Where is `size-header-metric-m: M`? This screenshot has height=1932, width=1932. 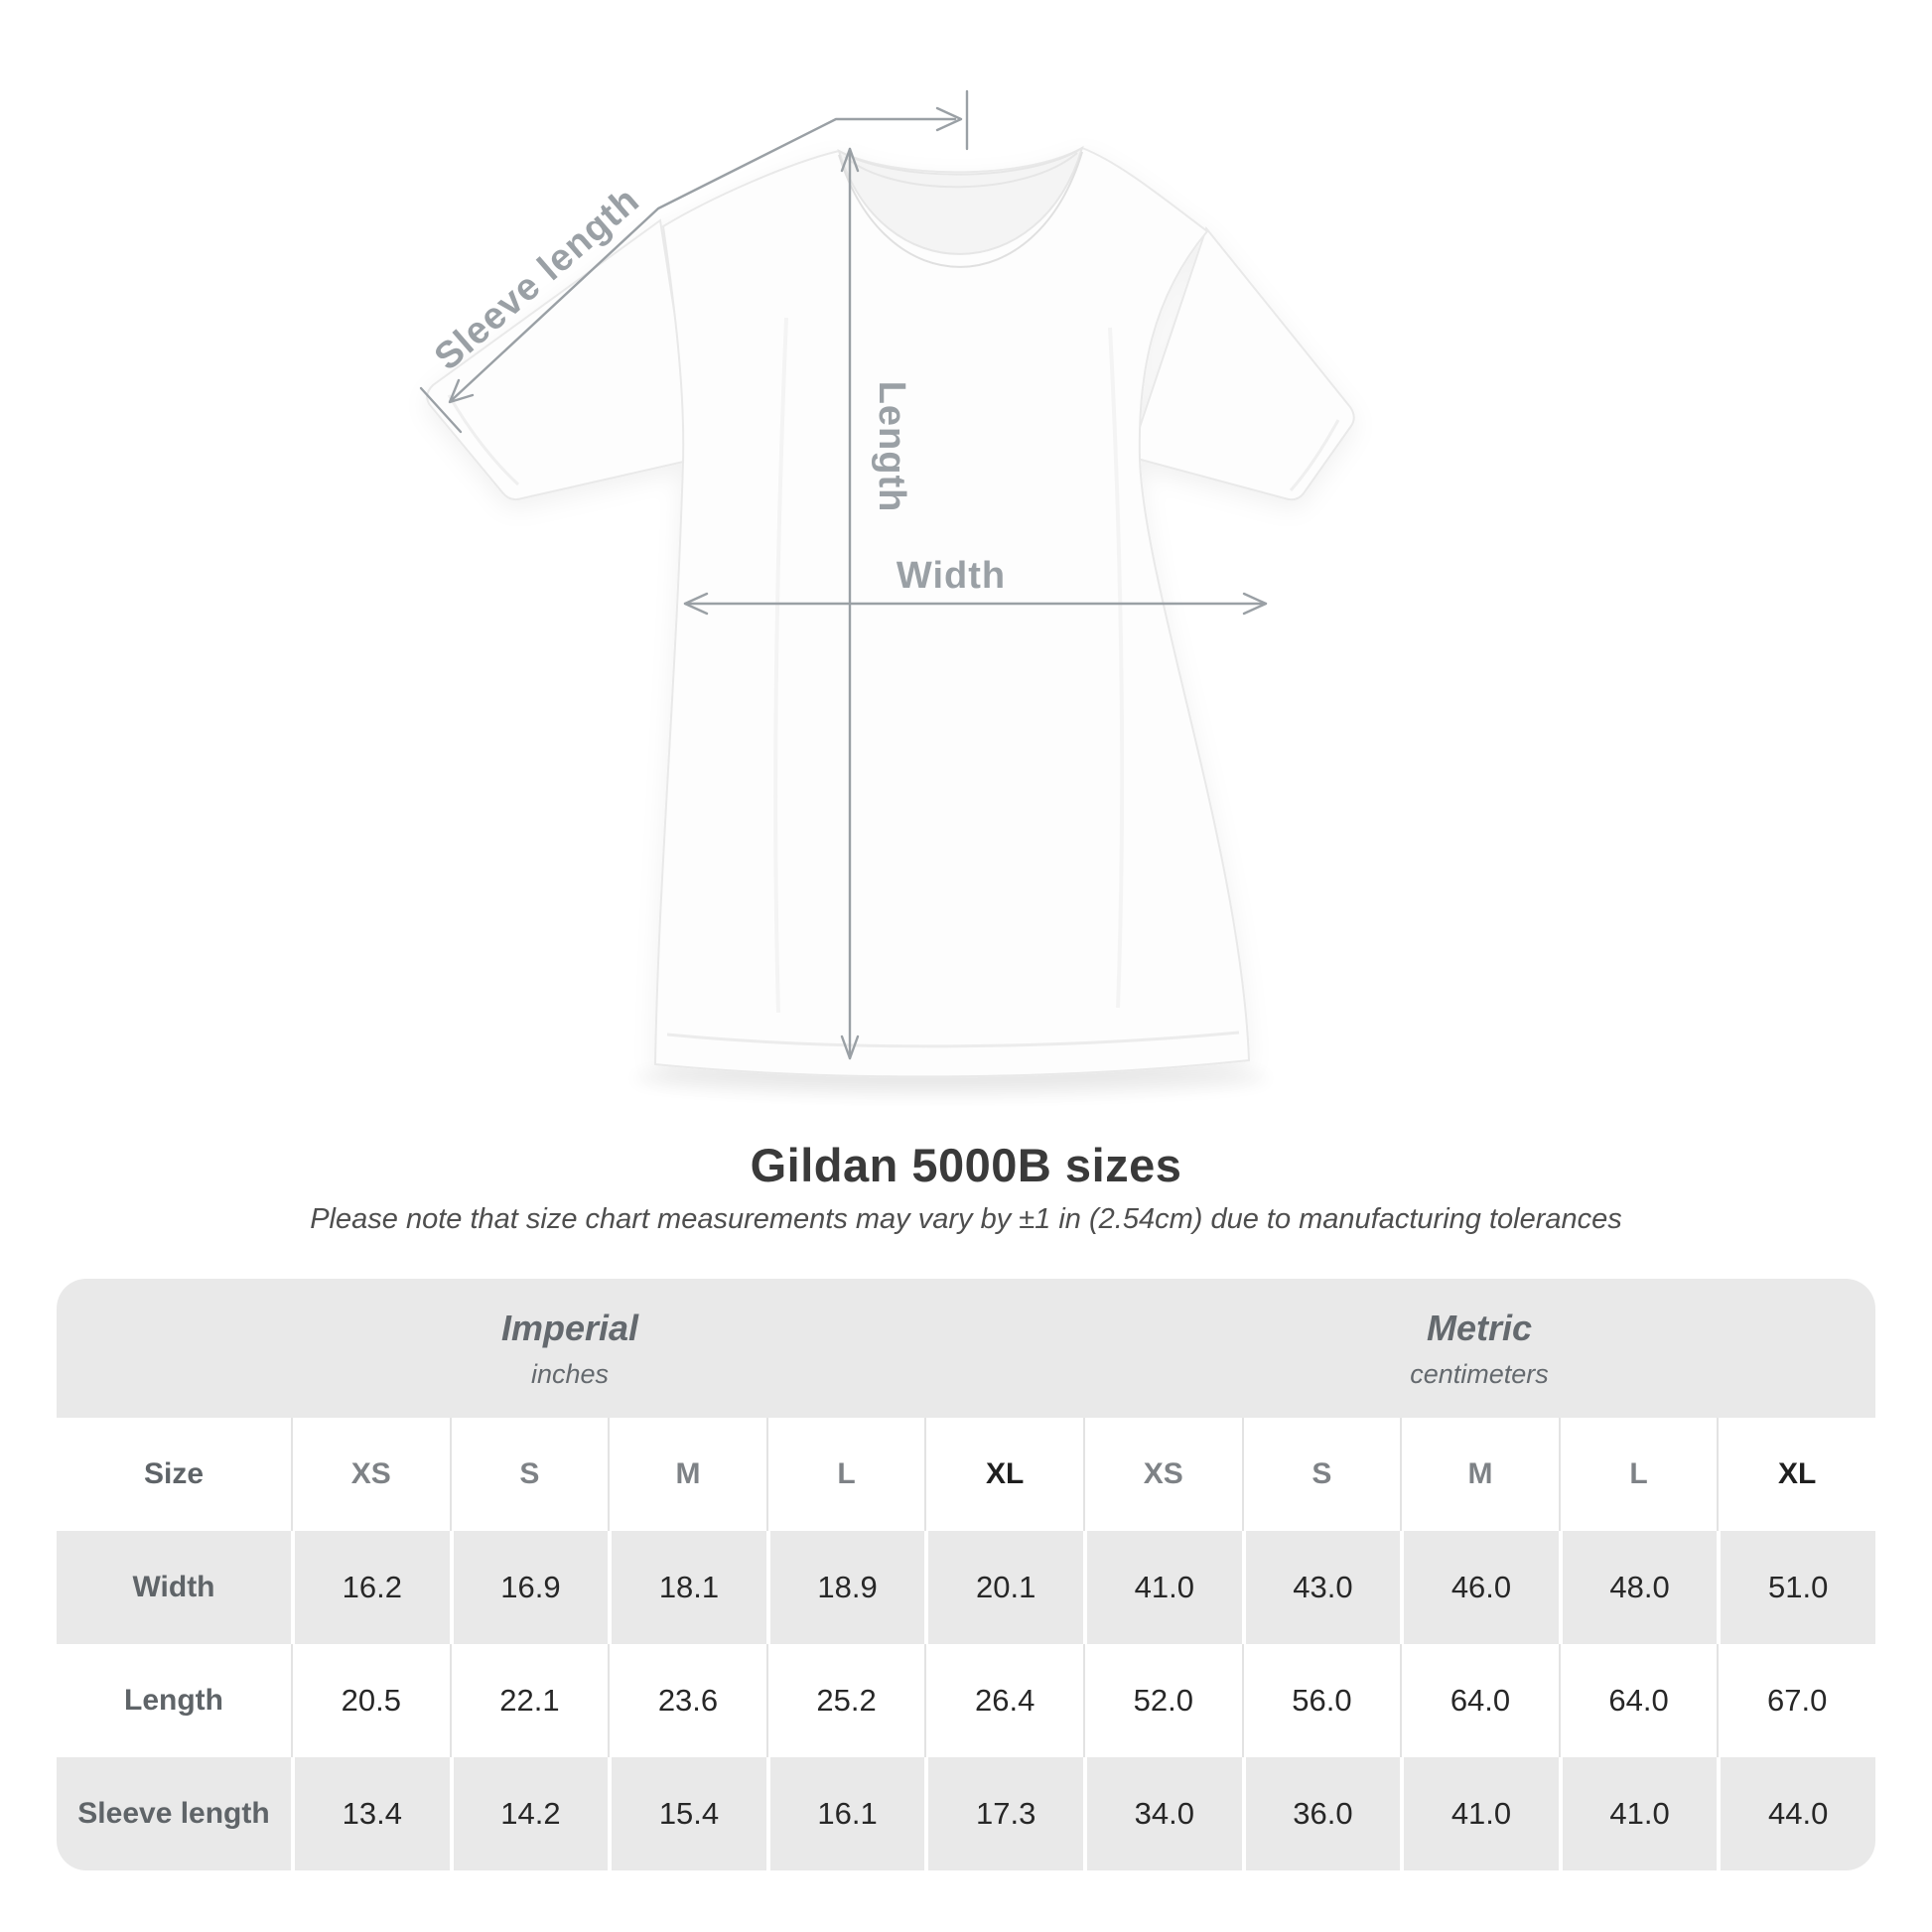
size-header-metric-m: M is located at coordinates (1480, 1475).